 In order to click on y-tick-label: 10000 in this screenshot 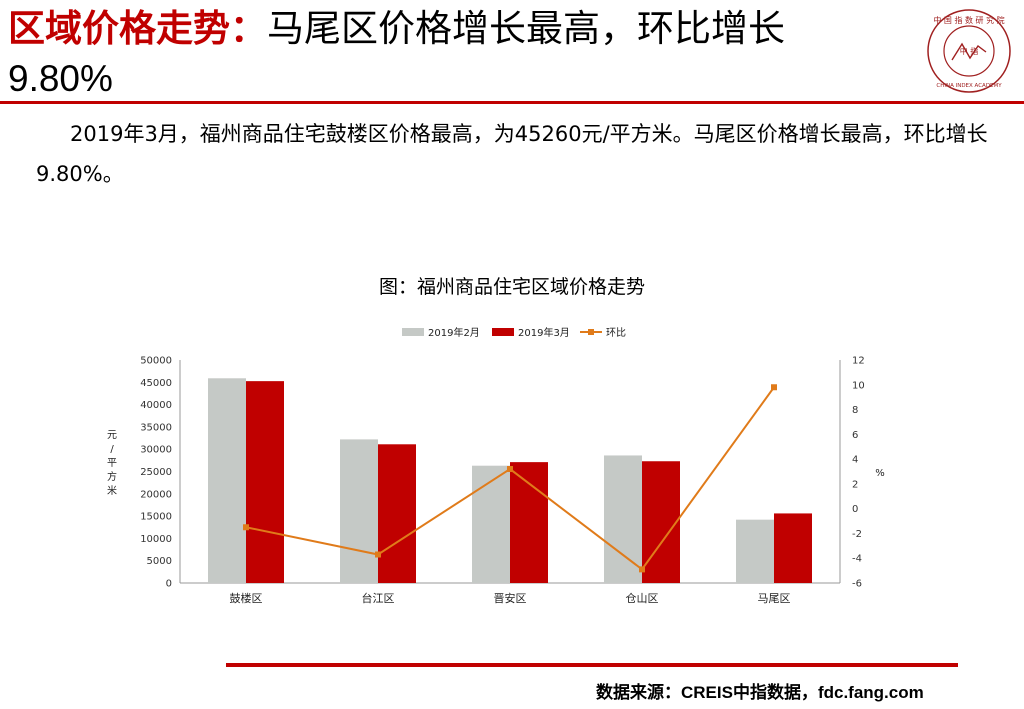, I will do `click(156, 539)`.